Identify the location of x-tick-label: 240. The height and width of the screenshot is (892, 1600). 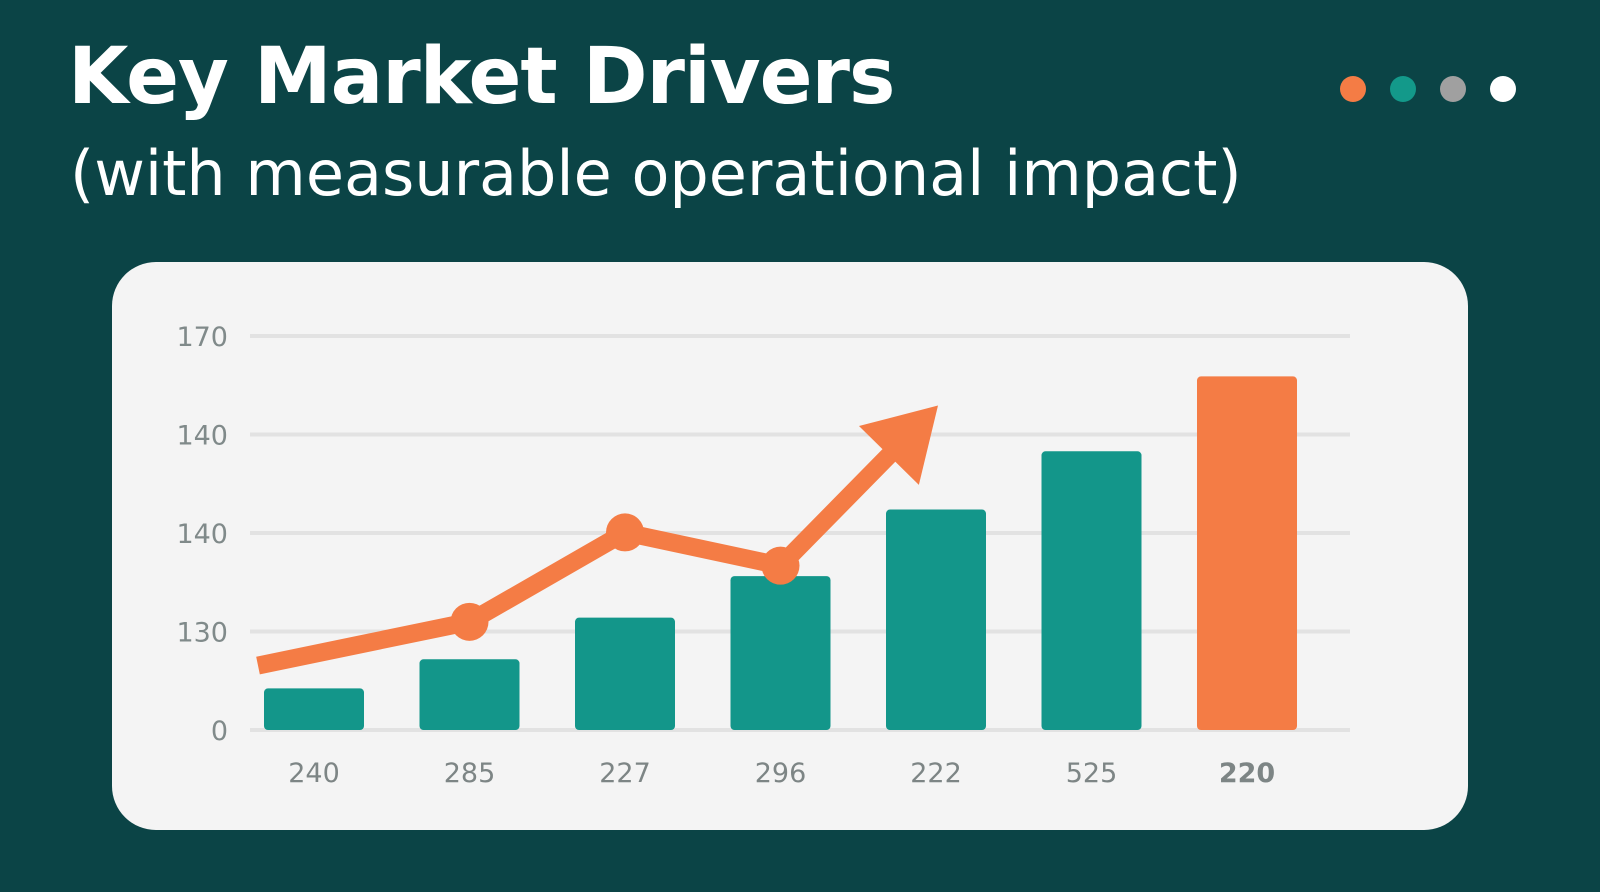
(314, 773).